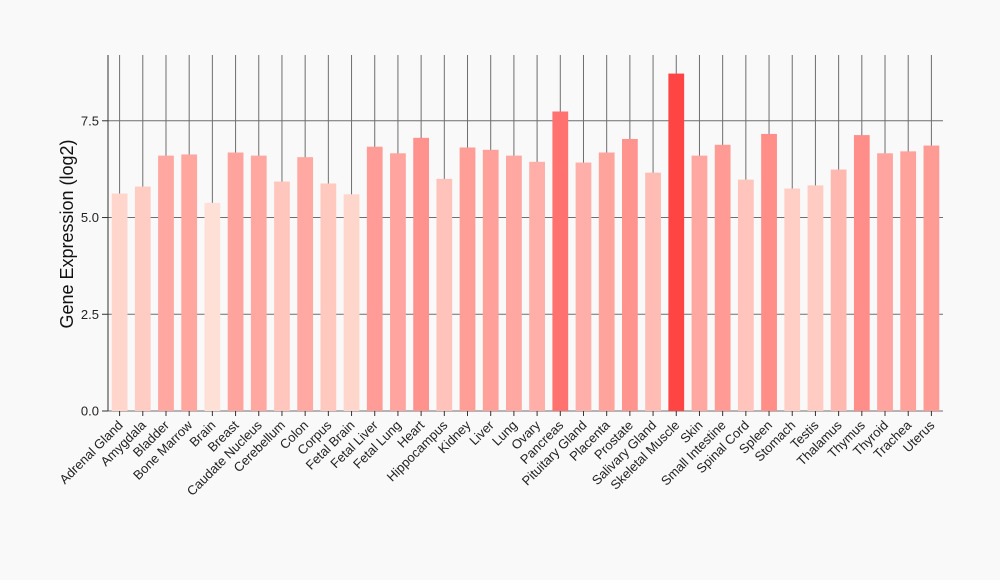 The image size is (1000, 580). What do you see at coordinates (606, 281) in the screenshot?
I see `bar-placenta` at bounding box center [606, 281].